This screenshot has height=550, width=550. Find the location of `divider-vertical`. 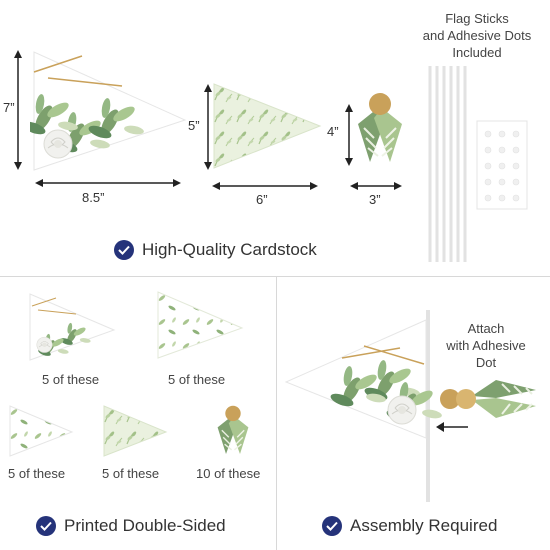

divider-vertical is located at coordinates (276, 413).